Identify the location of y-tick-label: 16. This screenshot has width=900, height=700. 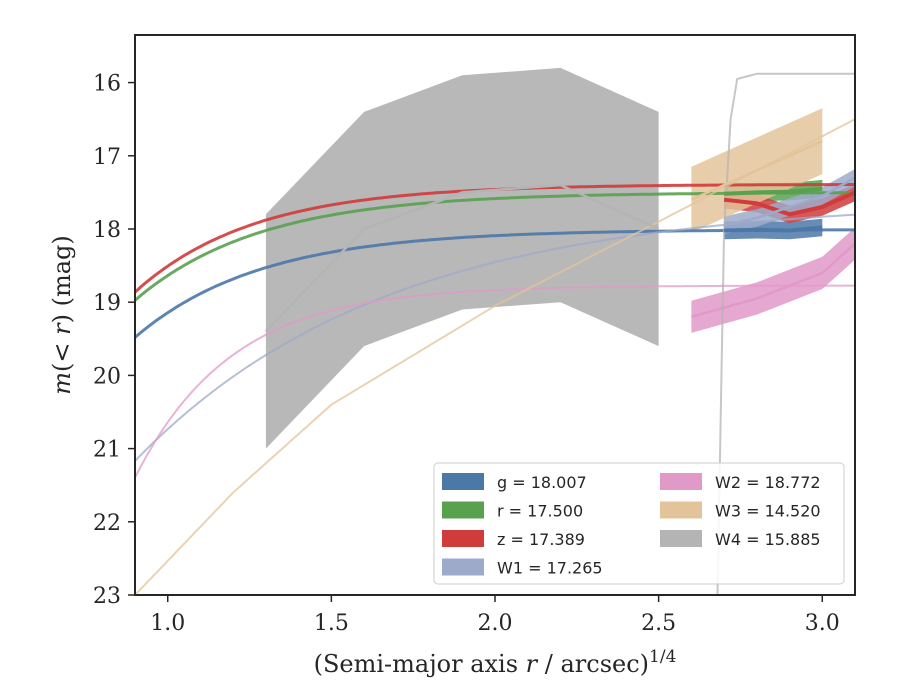
(107, 84).